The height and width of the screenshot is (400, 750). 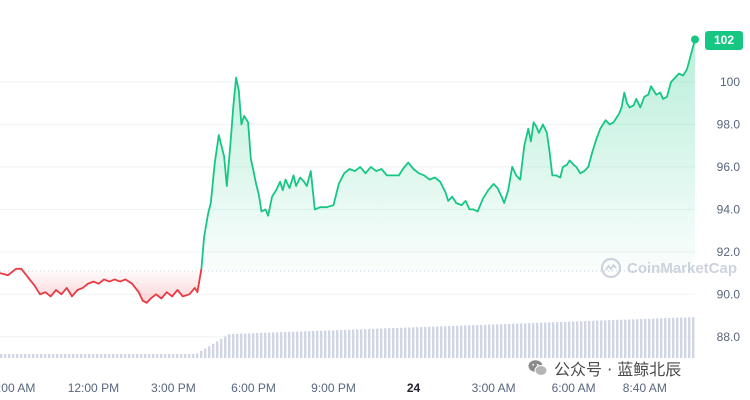 What do you see at coordinates (729, 167) in the screenshot?
I see `y-tick-label: 96.0` at bounding box center [729, 167].